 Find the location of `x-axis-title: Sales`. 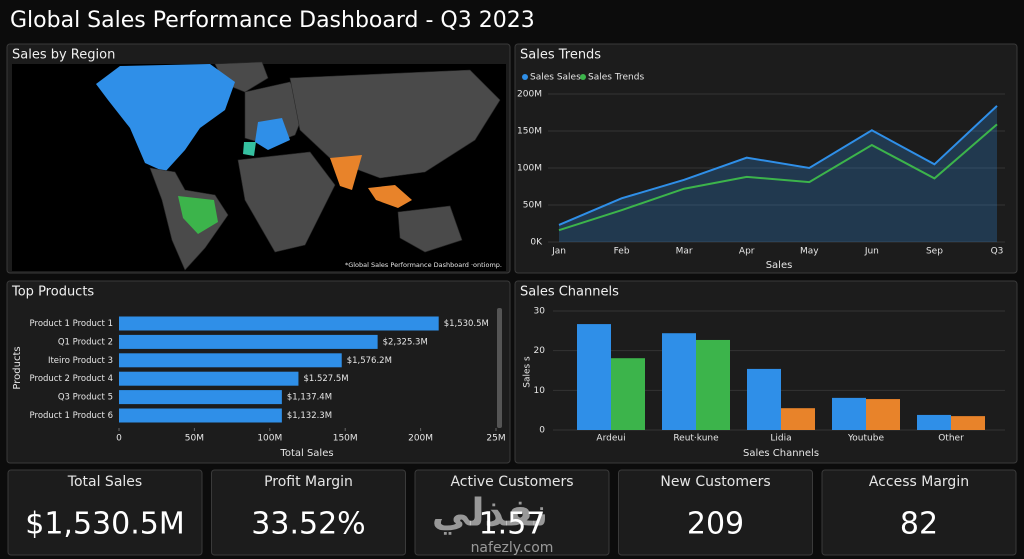

x-axis-title: Sales is located at coordinates (779, 265).